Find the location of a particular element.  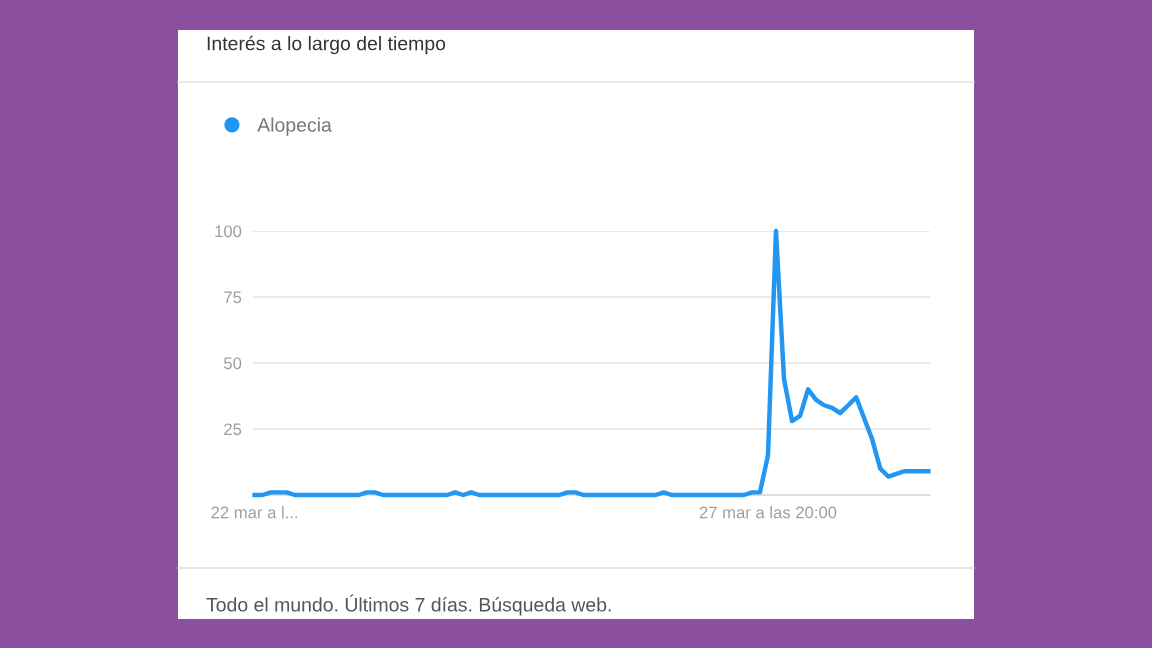

legend-label: Alopecia is located at coordinates (294, 126).